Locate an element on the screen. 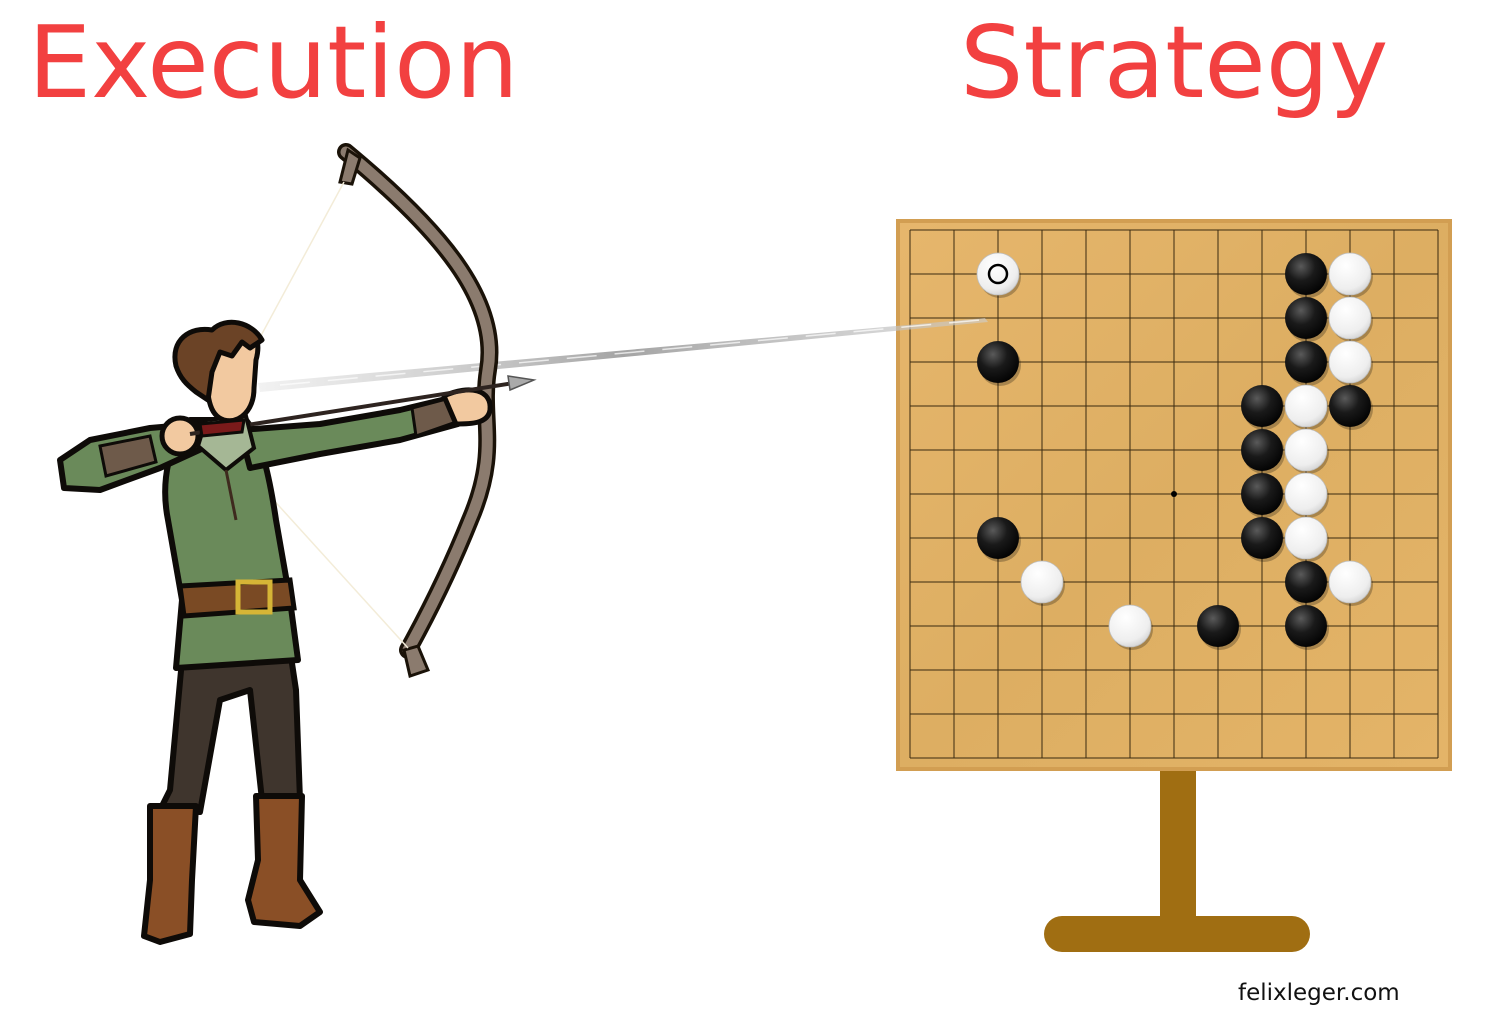 This screenshot has height=1026, width=1490. board-stand is located at coordinates (1177, 861).